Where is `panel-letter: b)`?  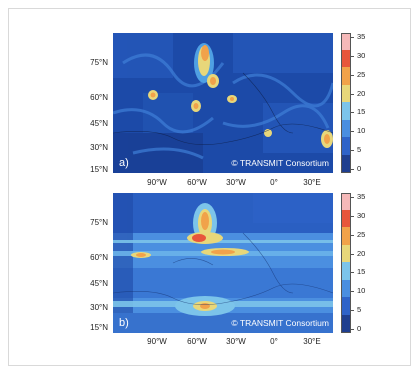 panel-letter: b) is located at coordinates (124, 323).